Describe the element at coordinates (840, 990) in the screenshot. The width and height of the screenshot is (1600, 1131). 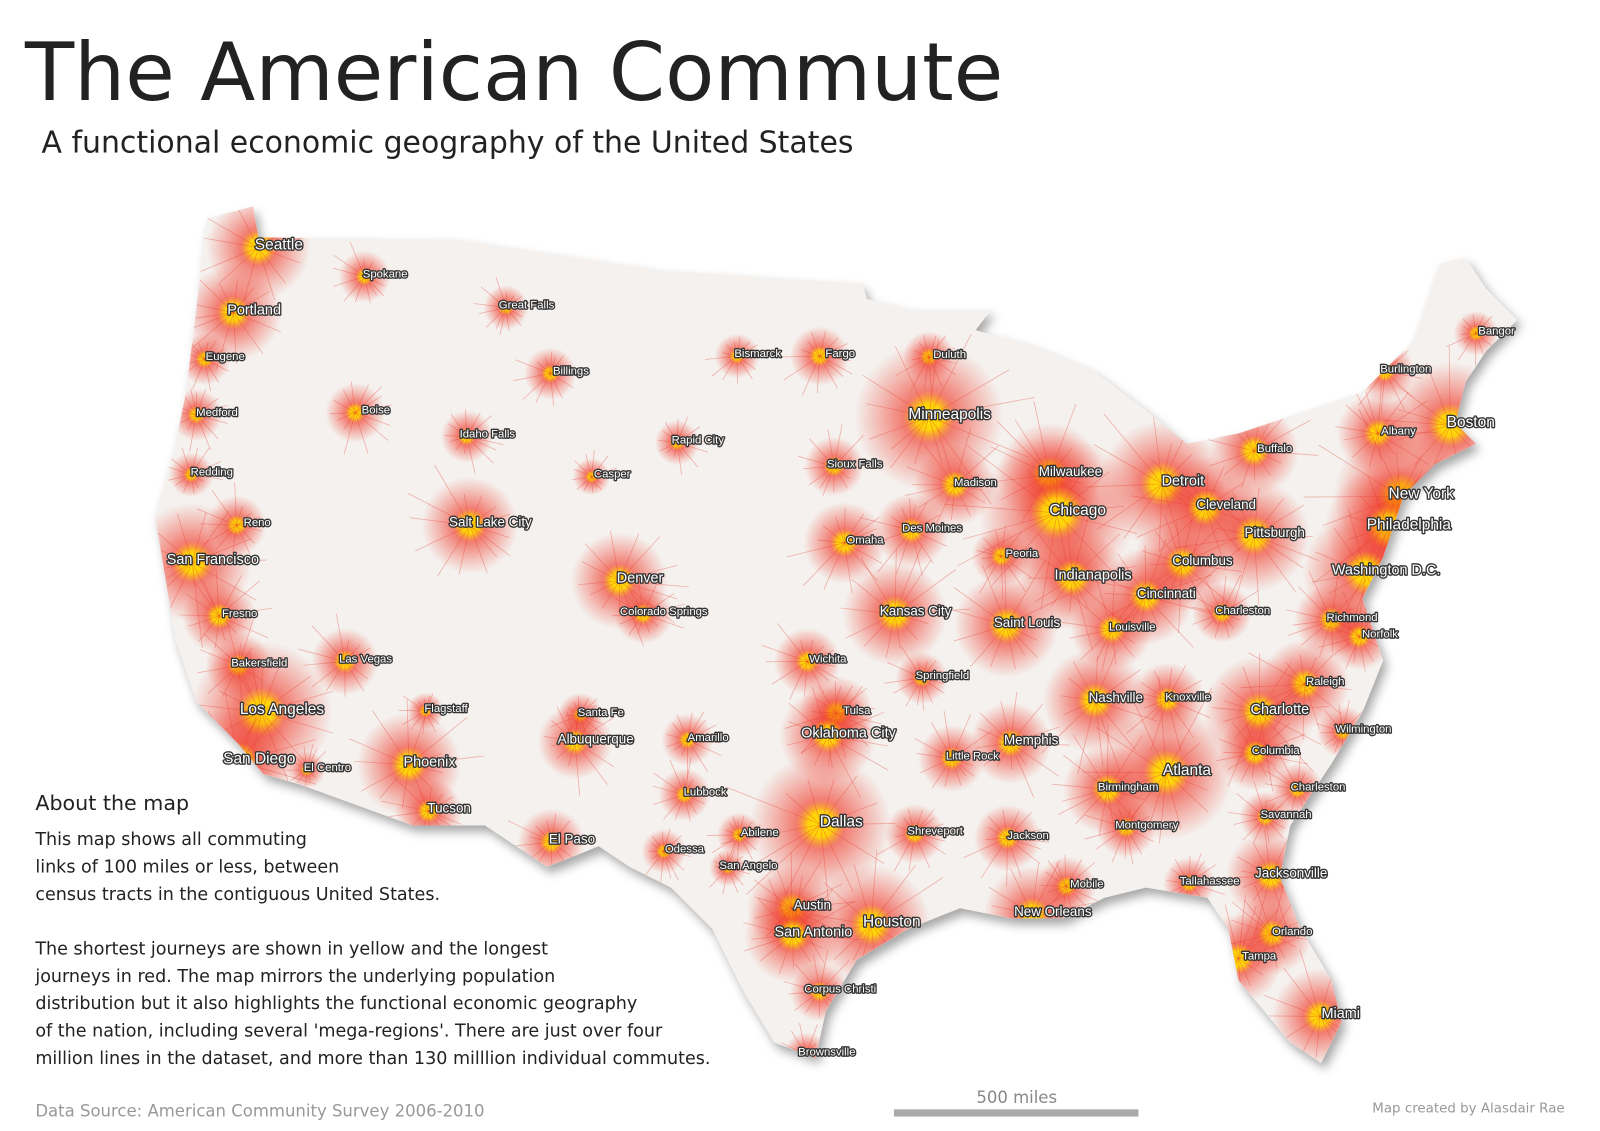
I see `city-label: Corpus Christi` at that location.